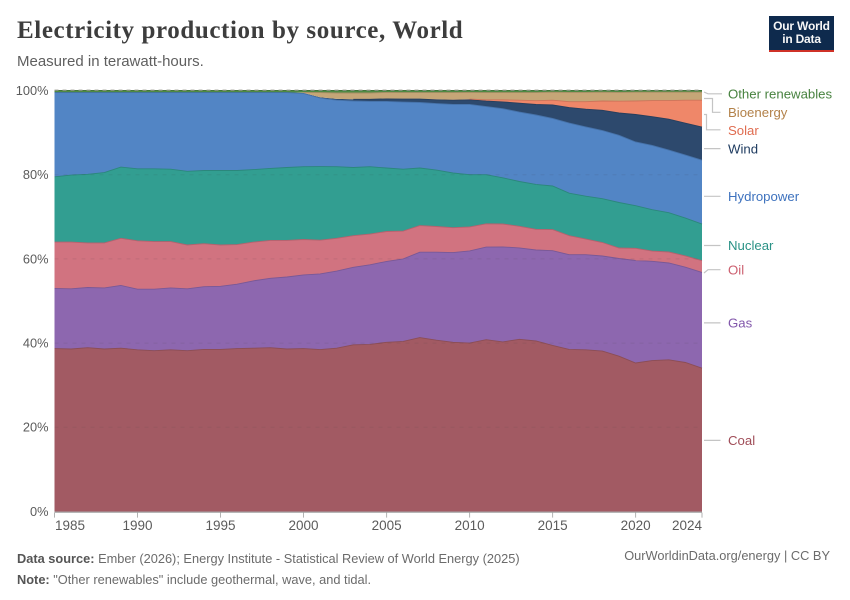  What do you see at coordinates (780, 94) in the screenshot?
I see `svg-text: Other renewables` at bounding box center [780, 94].